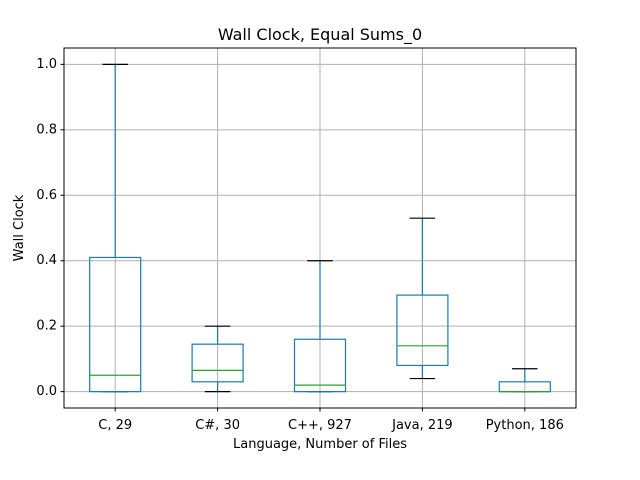 The height and width of the screenshot is (480, 640). I want to click on y-tick-label: 0.8, so click(46, 129).